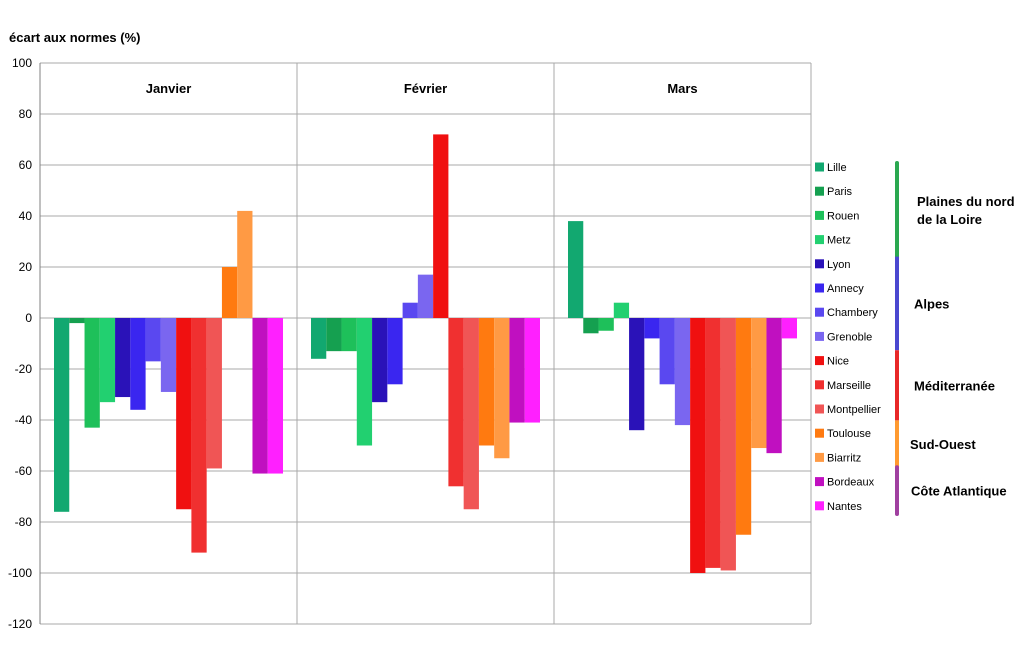 This screenshot has width=1033, height=649. What do you see at coordinates (854, 410) in the screenshot?
I see `legend-label: Montpellier` at bounding box center [854, 410].